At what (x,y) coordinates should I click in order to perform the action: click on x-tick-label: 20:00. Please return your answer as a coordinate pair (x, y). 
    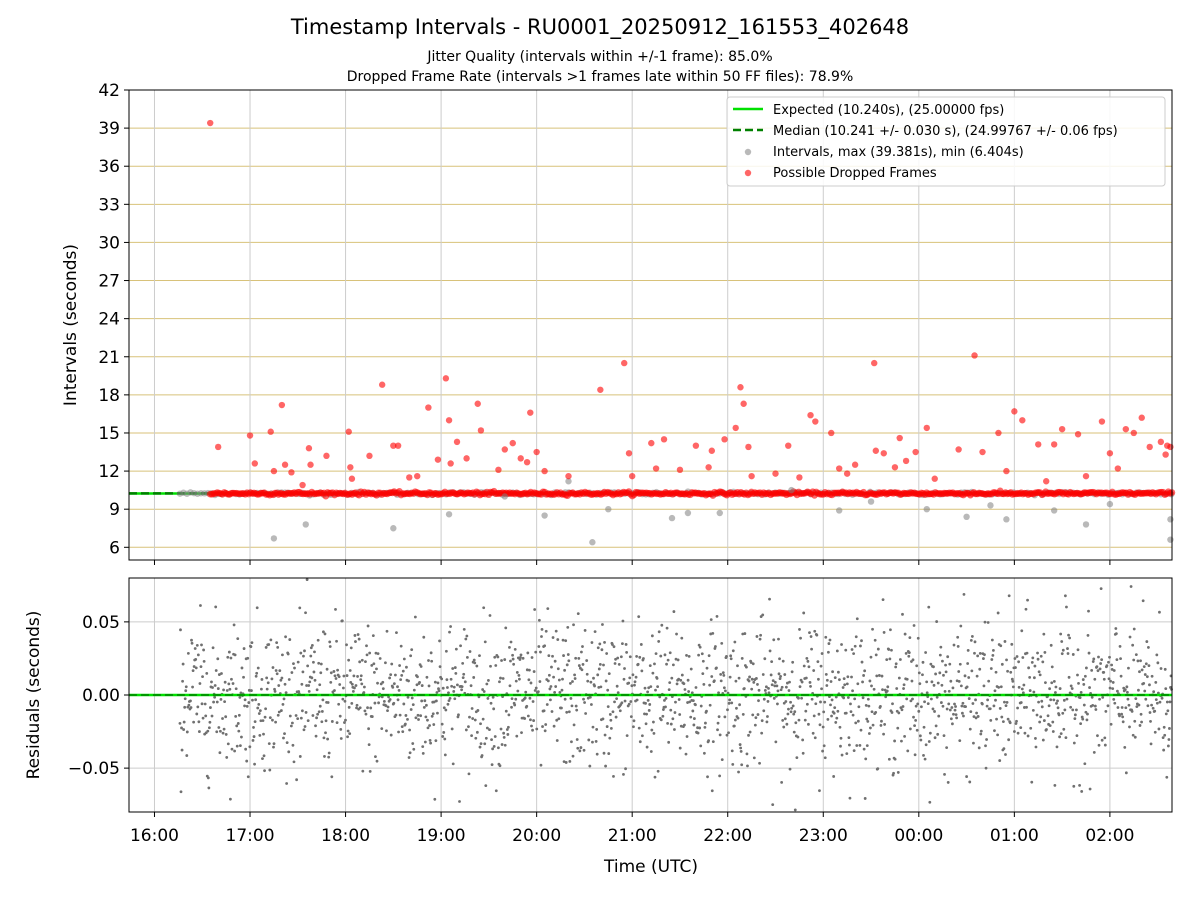
    Looking at the image, I should click on (536, 836).